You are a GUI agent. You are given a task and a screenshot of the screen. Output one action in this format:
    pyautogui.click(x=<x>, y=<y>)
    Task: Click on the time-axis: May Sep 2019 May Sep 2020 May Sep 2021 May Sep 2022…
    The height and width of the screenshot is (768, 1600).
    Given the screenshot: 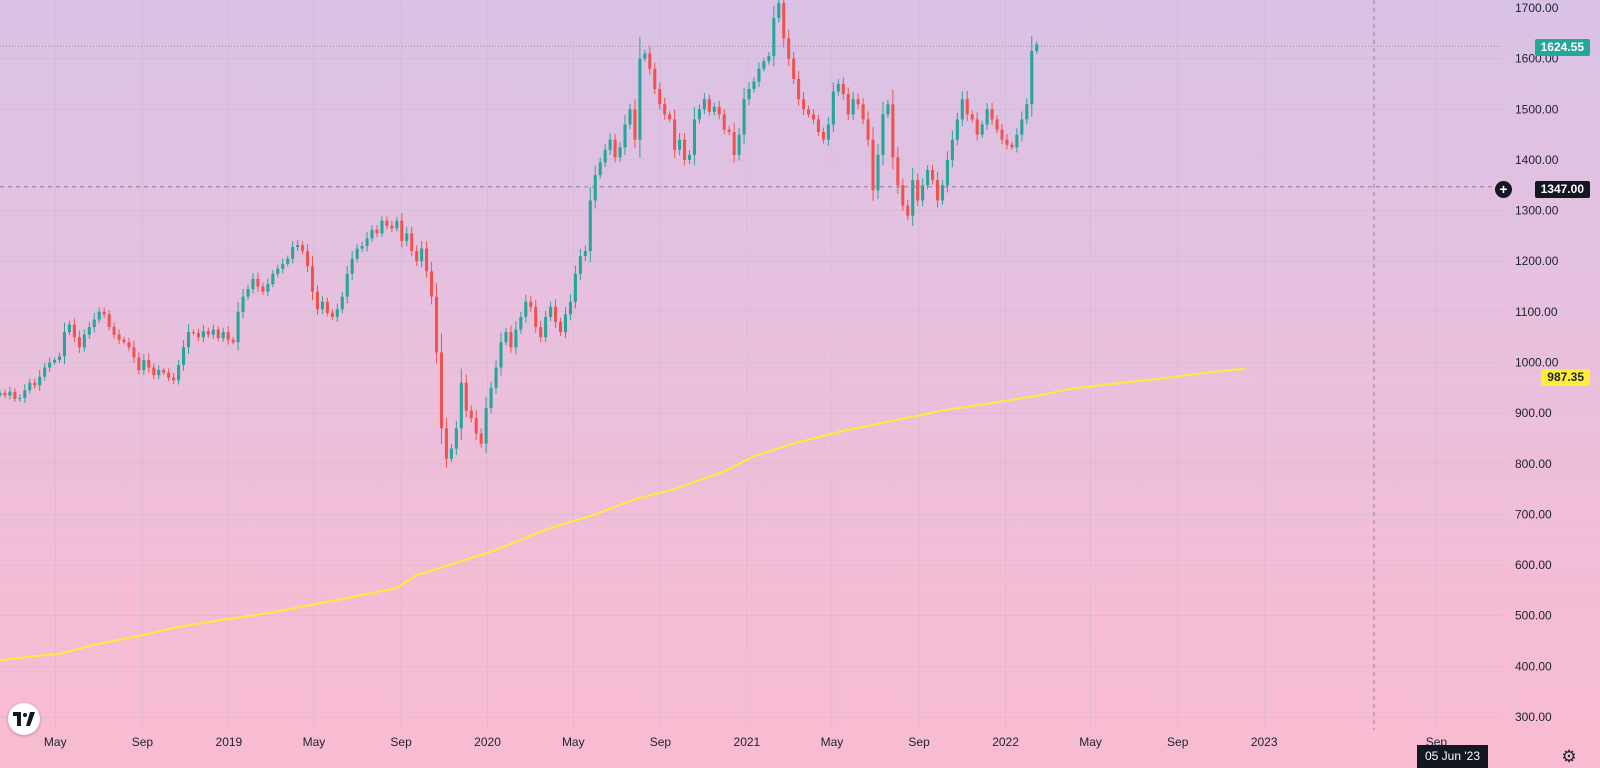 What is the action you would take?
    pyautogui.click(x=745, y=742)
    